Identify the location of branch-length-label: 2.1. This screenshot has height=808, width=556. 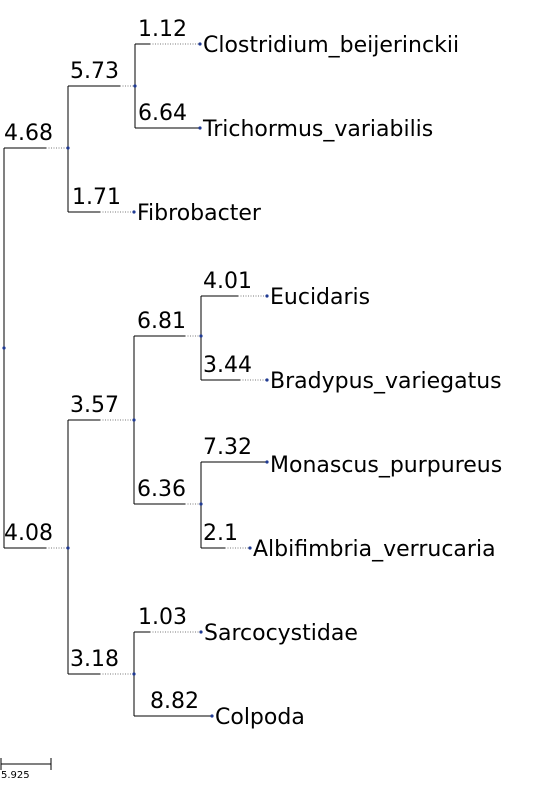
(220, 533).